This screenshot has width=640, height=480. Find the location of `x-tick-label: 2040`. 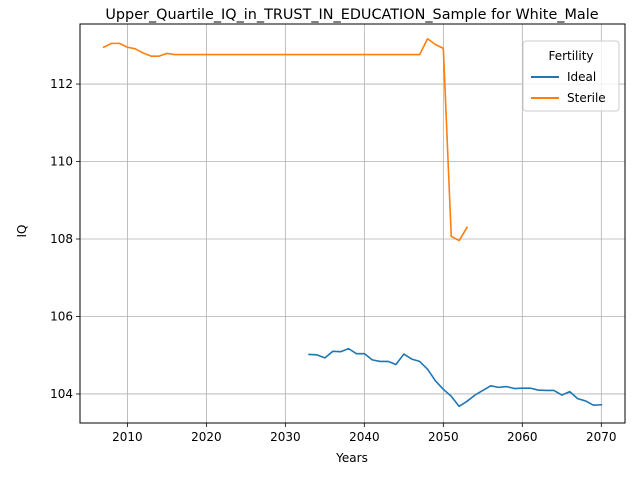

x-tick-label: 2040 is located at coordinates (364, 437).